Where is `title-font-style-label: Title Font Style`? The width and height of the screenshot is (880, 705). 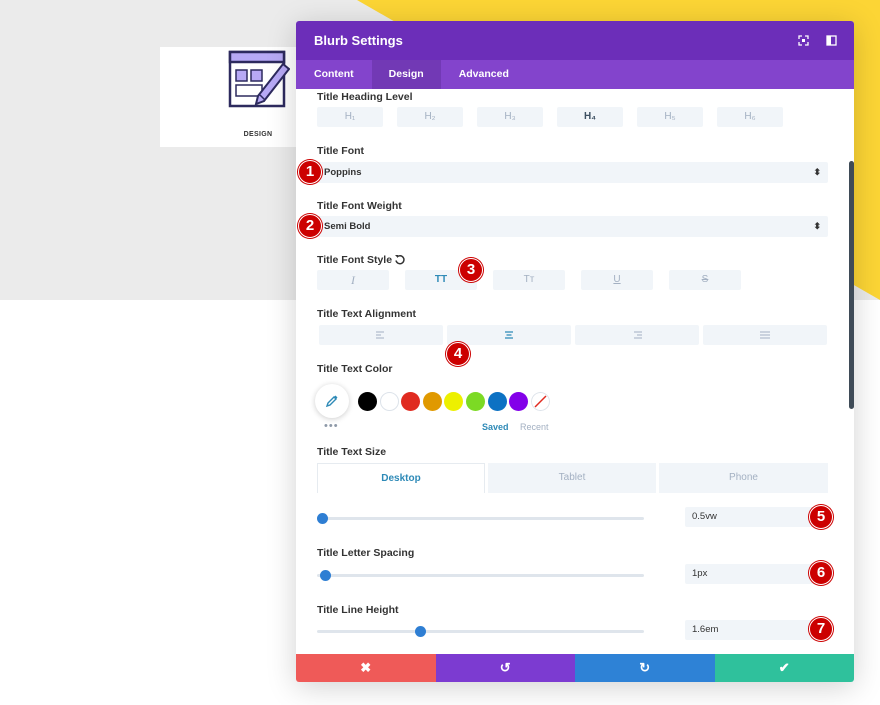 title-font-style-label: Title Font Style is located at coordinates (355, 260).